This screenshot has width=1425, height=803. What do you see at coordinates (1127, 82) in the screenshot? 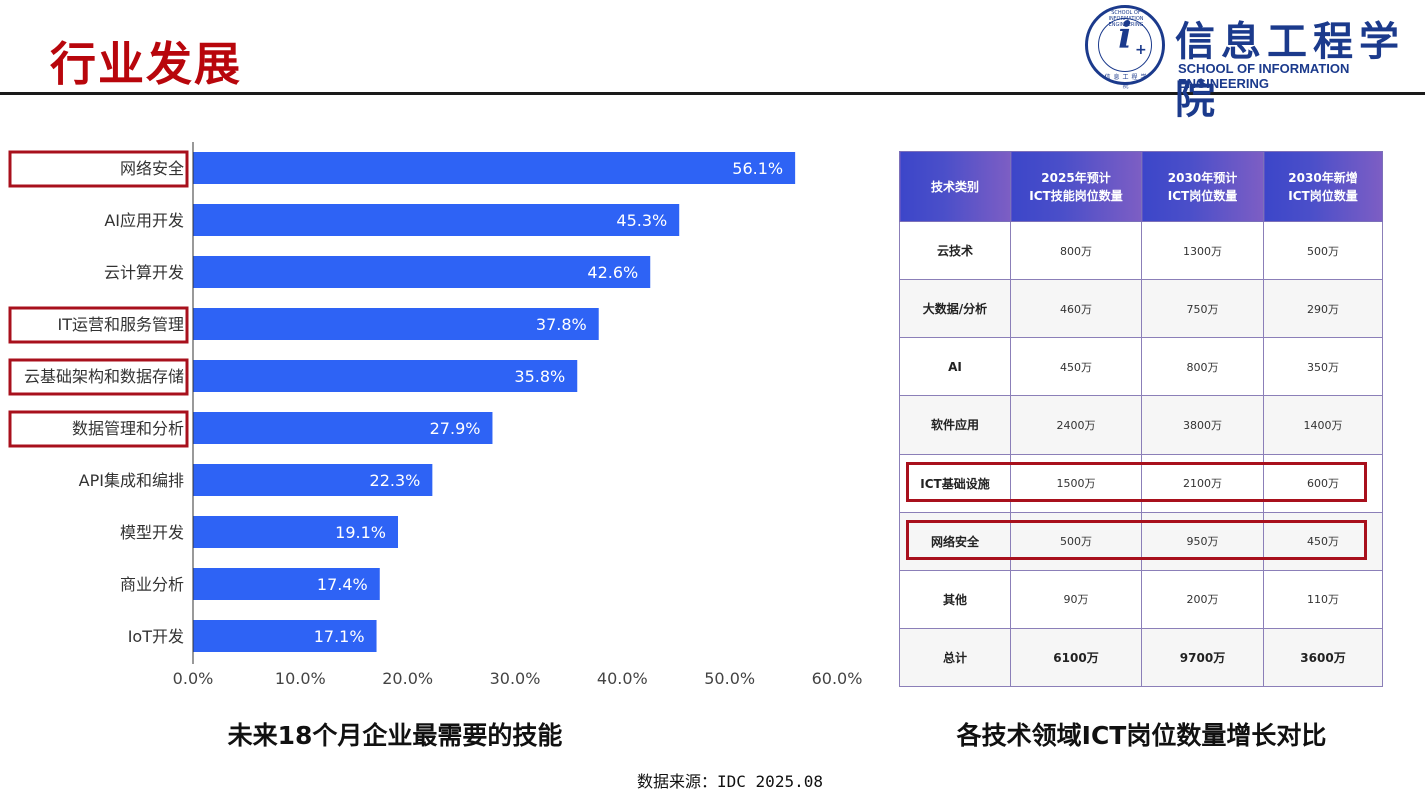
I see `seal-ring-text-cn: 信息工程学院` at bounding box center [1127, 82].